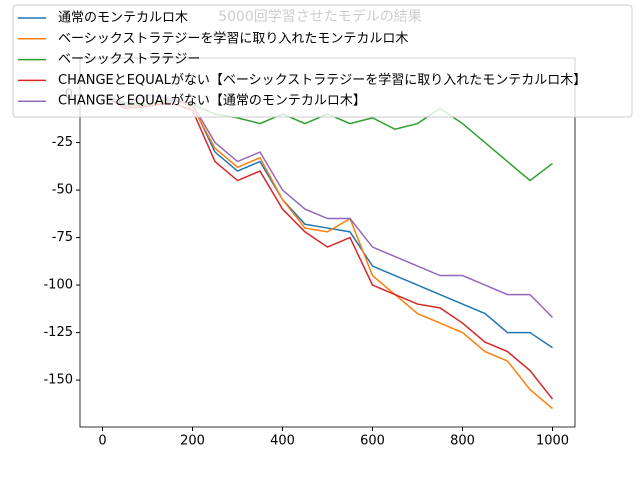 This screenshot has width=640, height=484. I want to click on x-tick-label: 800, so click(462, 441).